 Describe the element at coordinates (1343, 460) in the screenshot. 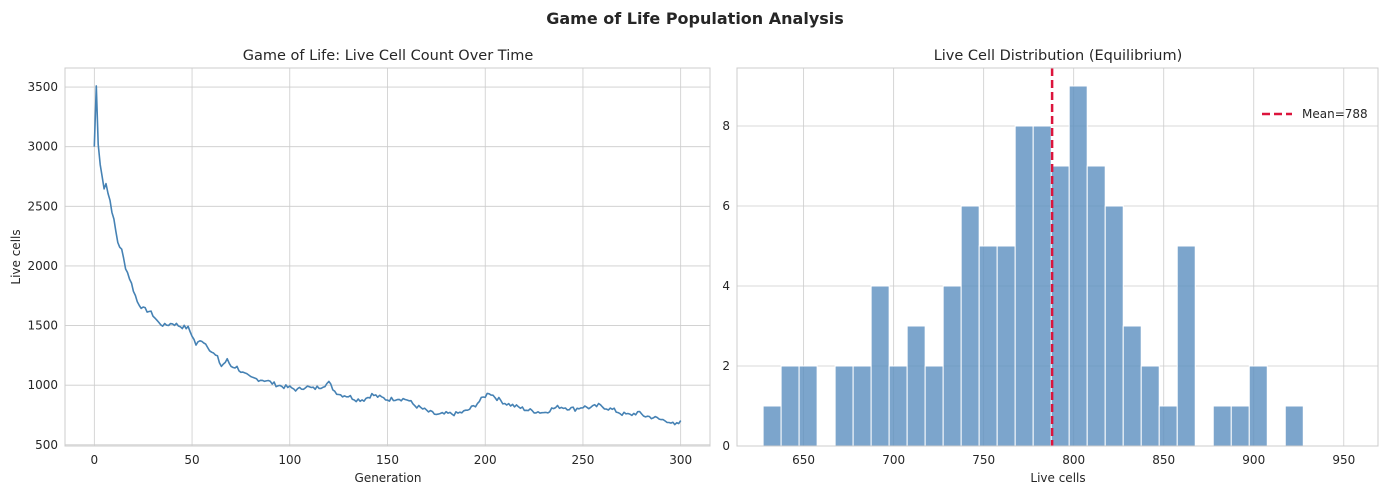

I see `histogram-xtick-label: 950` at that location.